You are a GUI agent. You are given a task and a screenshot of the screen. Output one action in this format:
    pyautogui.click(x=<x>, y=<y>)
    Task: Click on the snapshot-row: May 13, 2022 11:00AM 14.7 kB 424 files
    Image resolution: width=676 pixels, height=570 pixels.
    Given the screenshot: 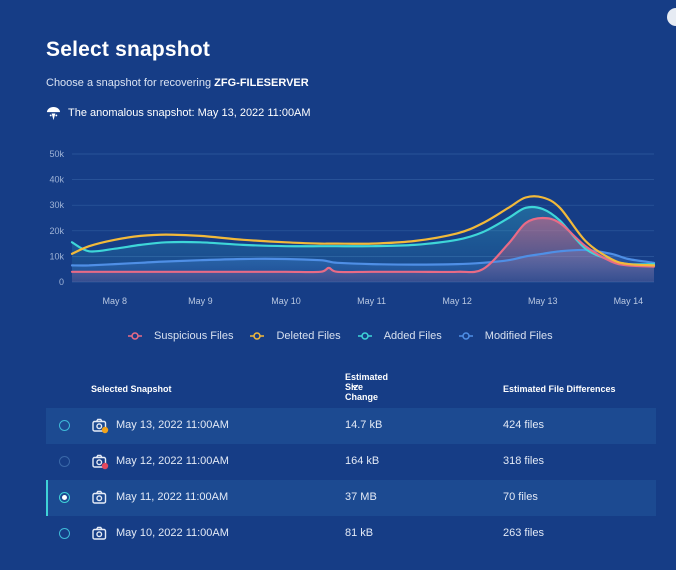 What is the action you would take?
    pyautogui.click(x=351, y=426)
    